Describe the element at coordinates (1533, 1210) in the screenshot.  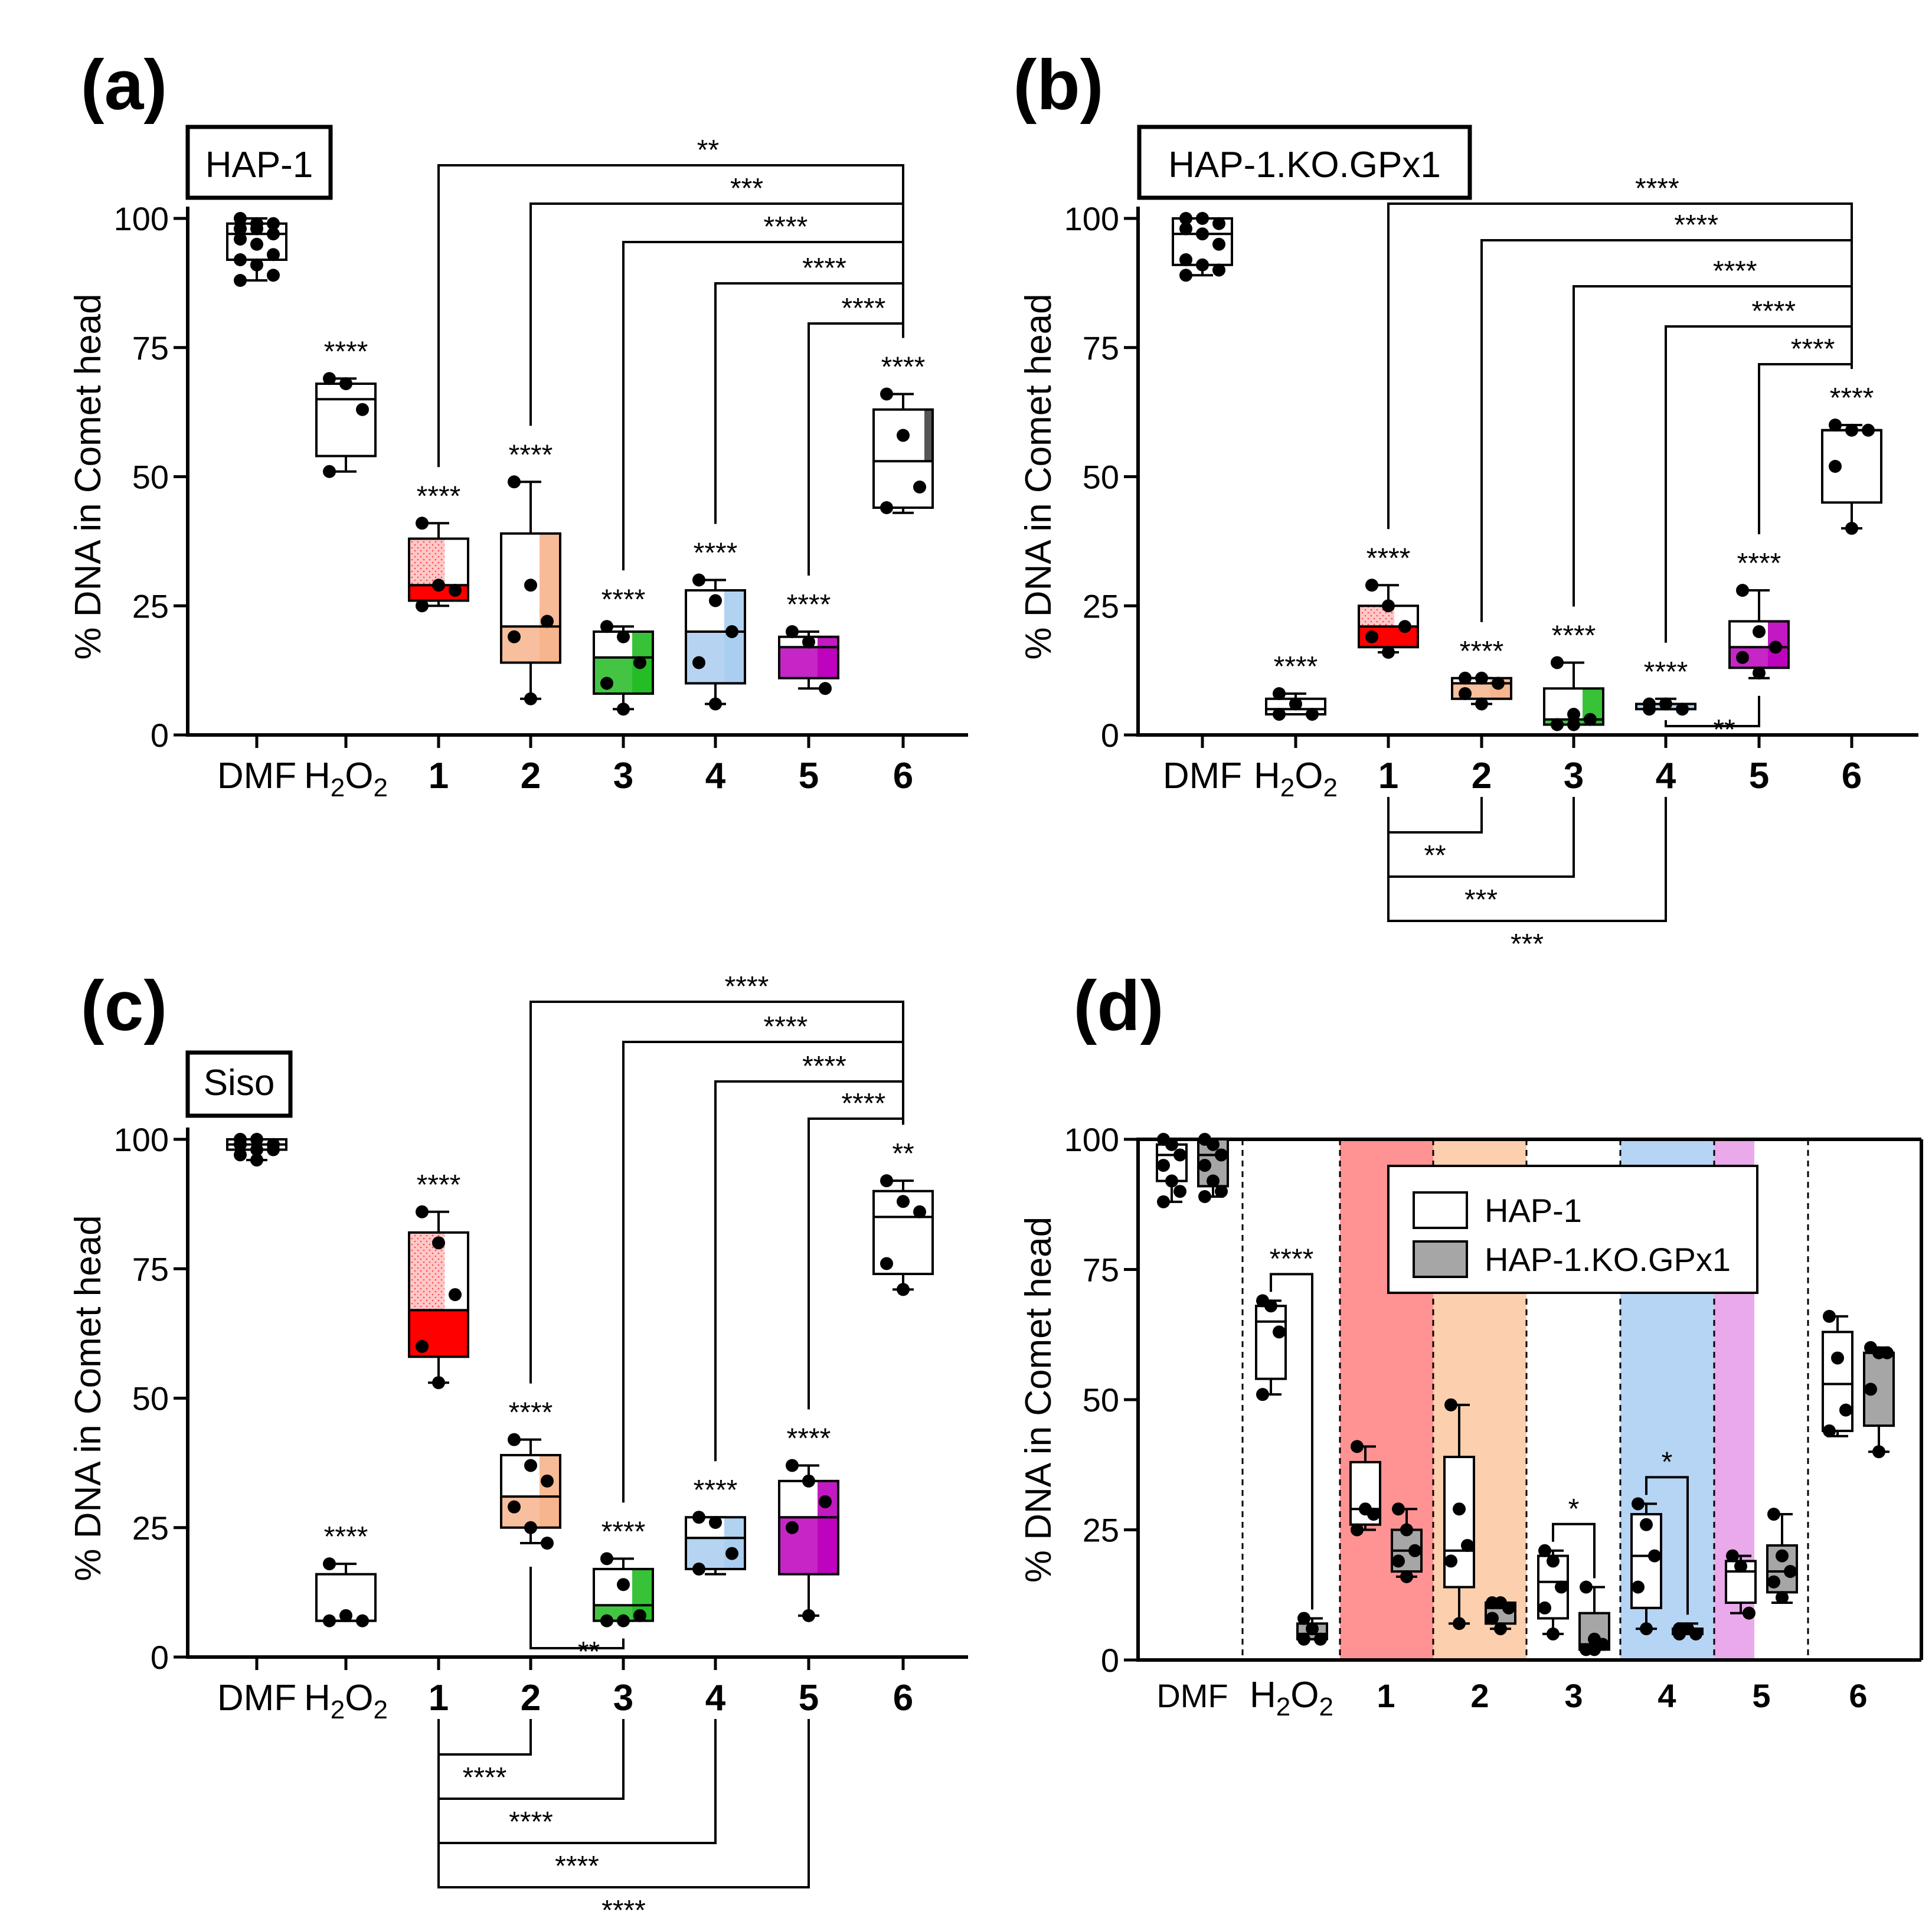
I see `legend-label: HAP-1` at that location.